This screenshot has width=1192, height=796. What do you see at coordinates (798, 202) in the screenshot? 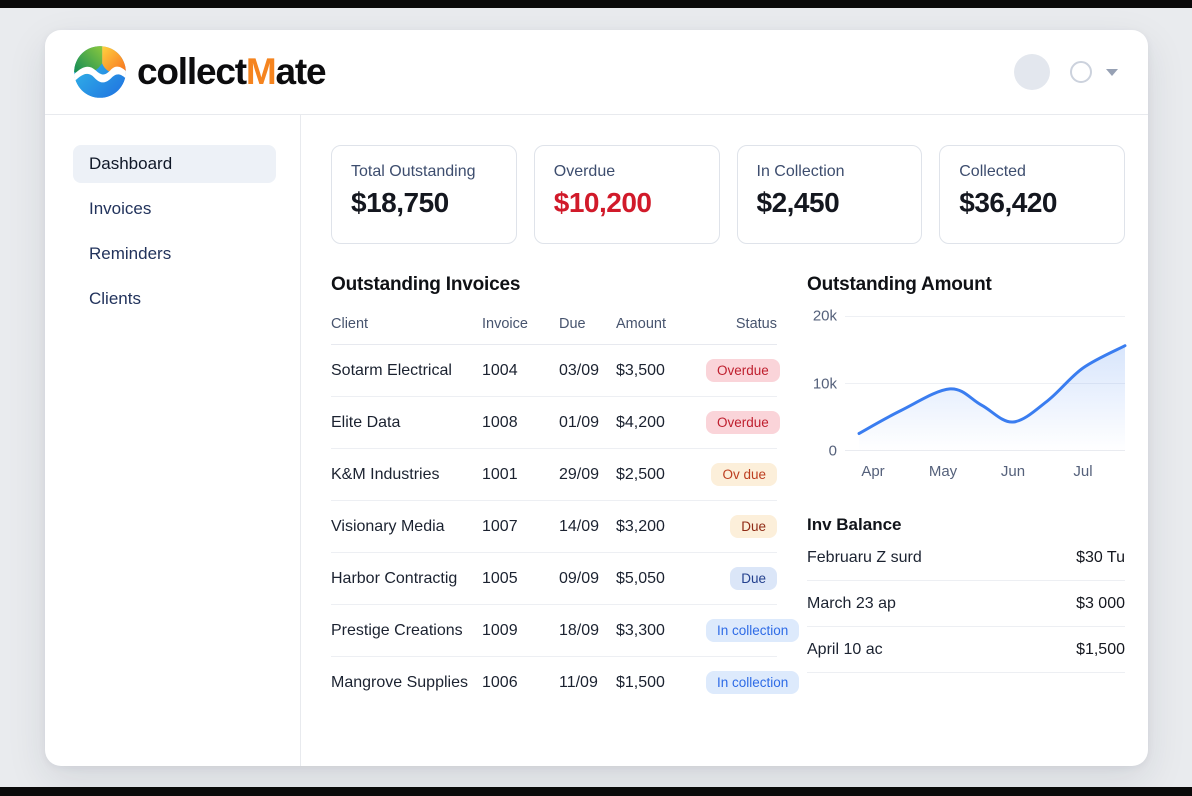
I see `stat-card-value: $2,450` at bounding box center [798, 202].